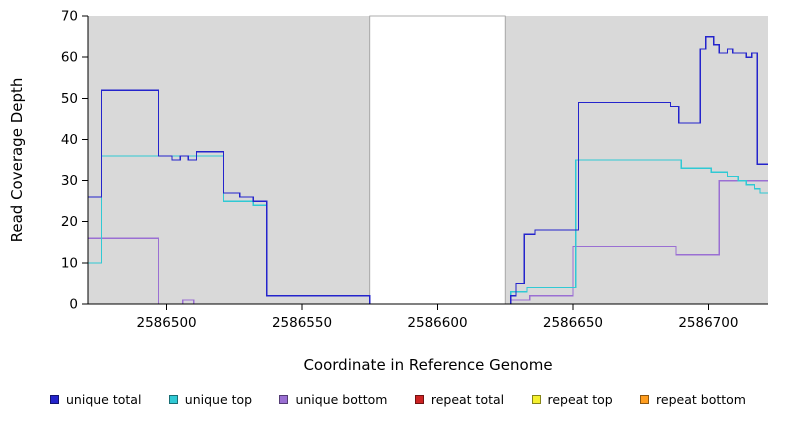 The width and height of the screenshot is (792, 432). I want to click on no-data-region, so click(437, 160).